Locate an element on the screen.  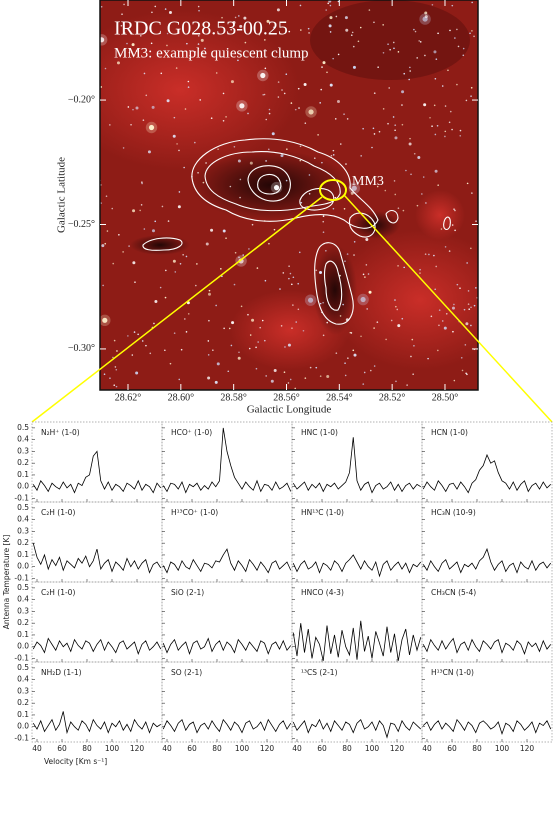
zoom-line is located at coordinates (177, 309).